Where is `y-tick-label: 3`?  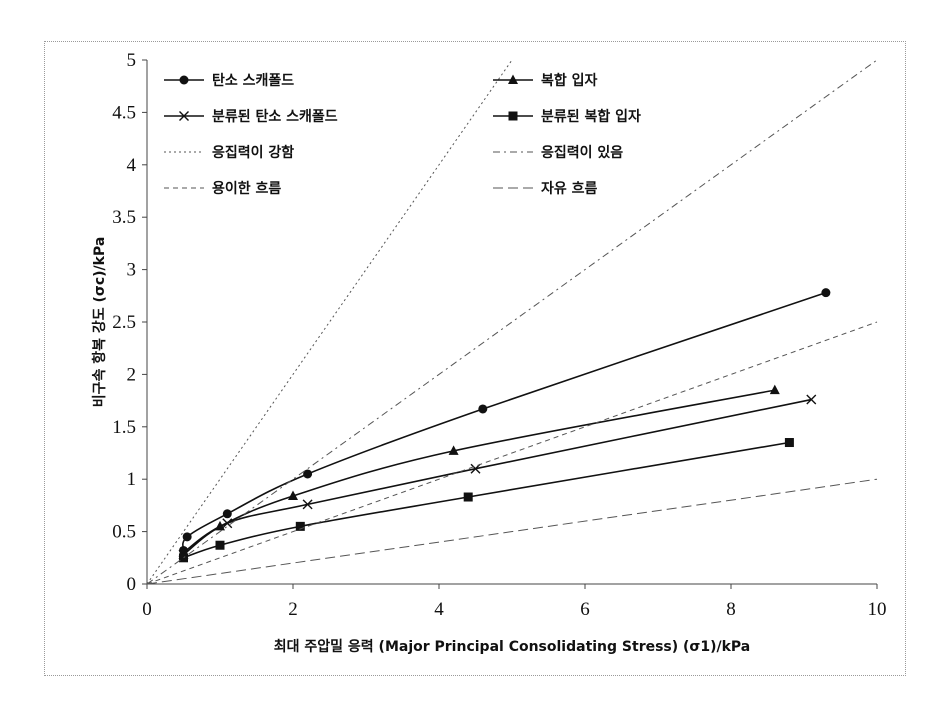
y-tick-label: 3 is located at coordinates (132, 270).